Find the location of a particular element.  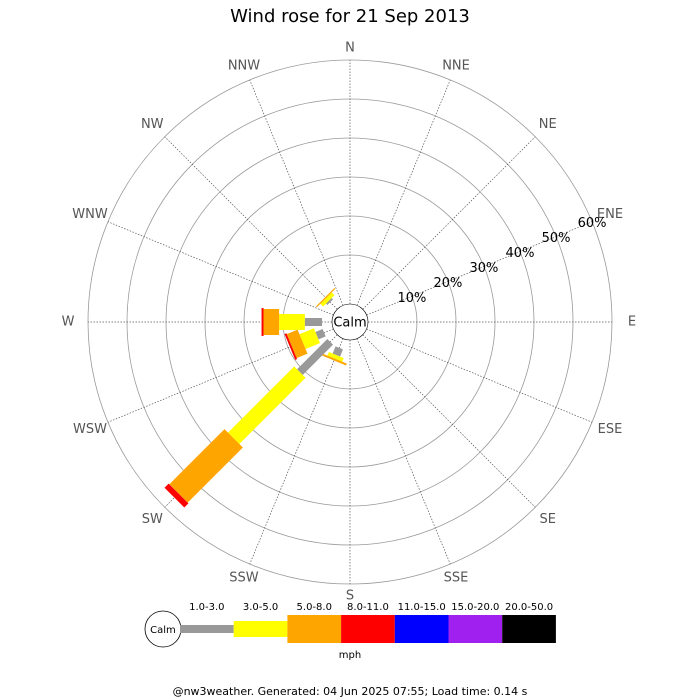

legend-label: 15.0-20.0 is located at coordinates (475, 607).